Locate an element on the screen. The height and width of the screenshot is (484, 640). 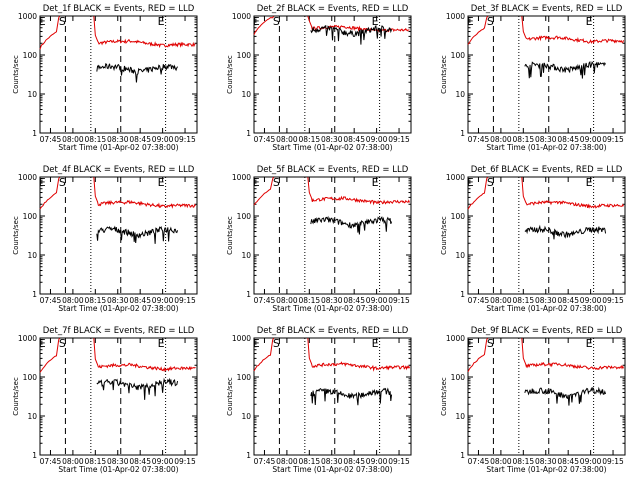
chart-title: Det_4f BLACK = Events, RED = LLD is located at coordinates (119, 170).